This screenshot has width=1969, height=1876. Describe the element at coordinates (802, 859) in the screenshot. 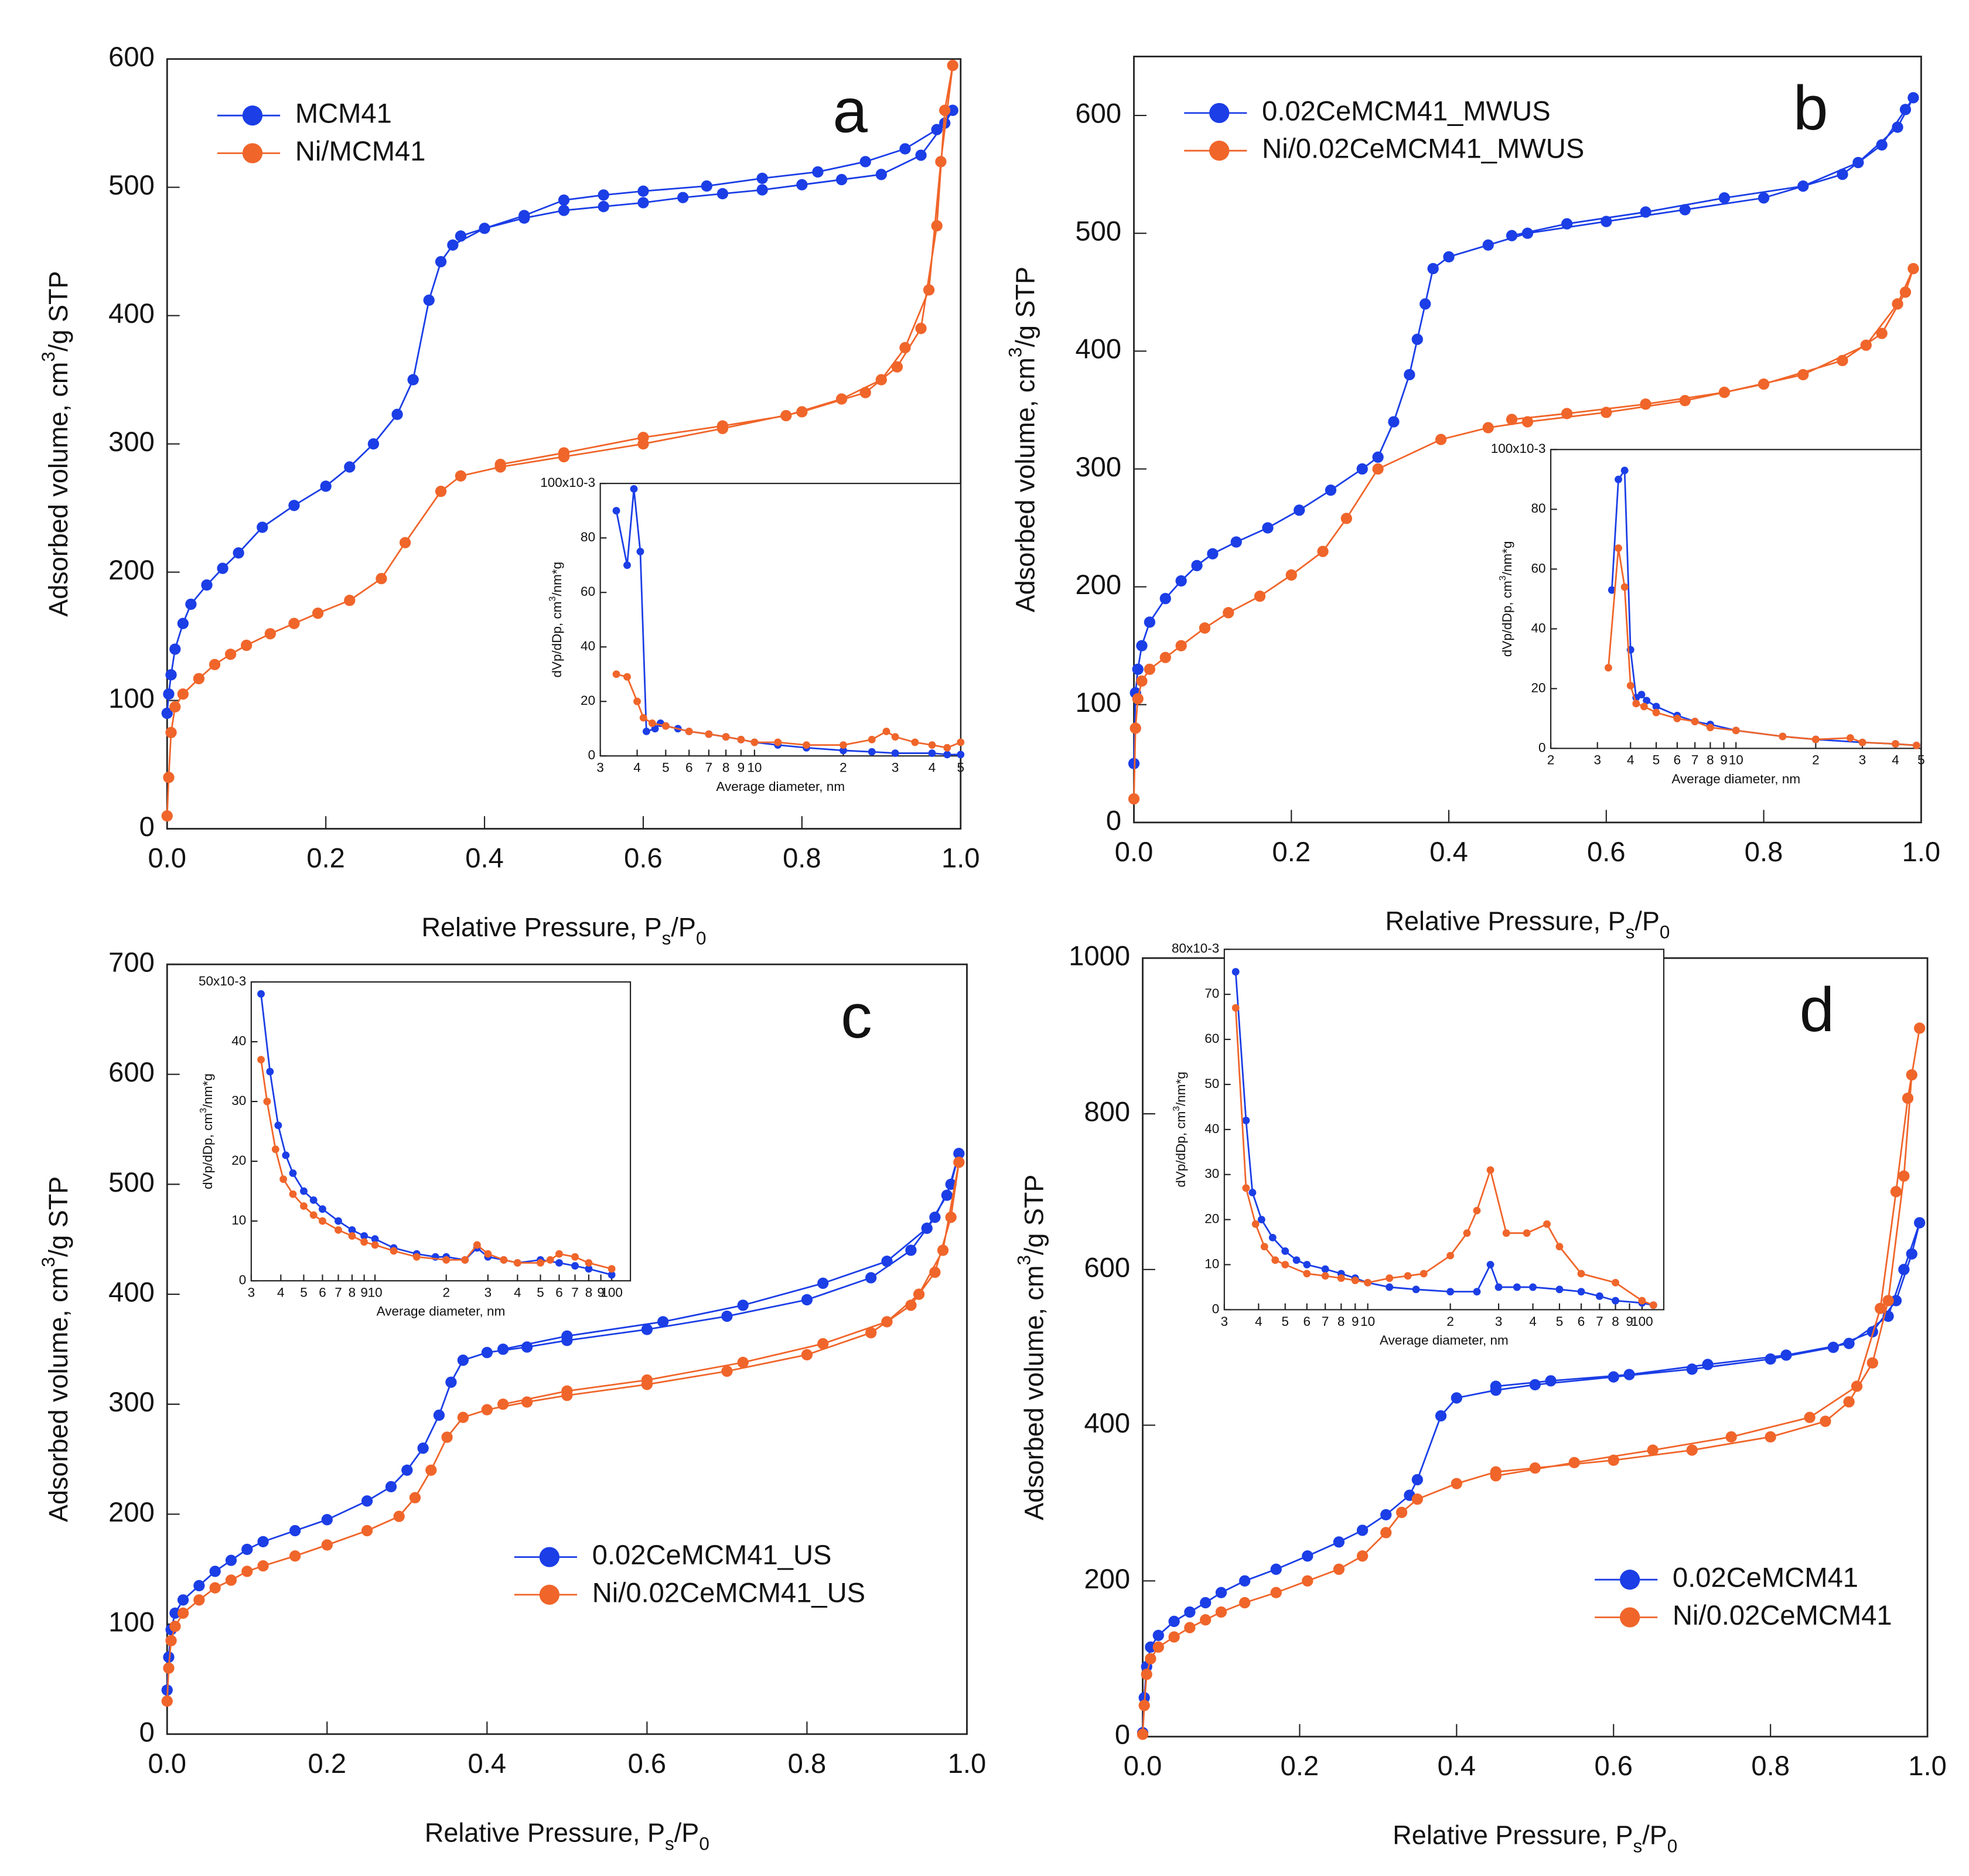

I see `x-tick-label: 0.8` at that location.